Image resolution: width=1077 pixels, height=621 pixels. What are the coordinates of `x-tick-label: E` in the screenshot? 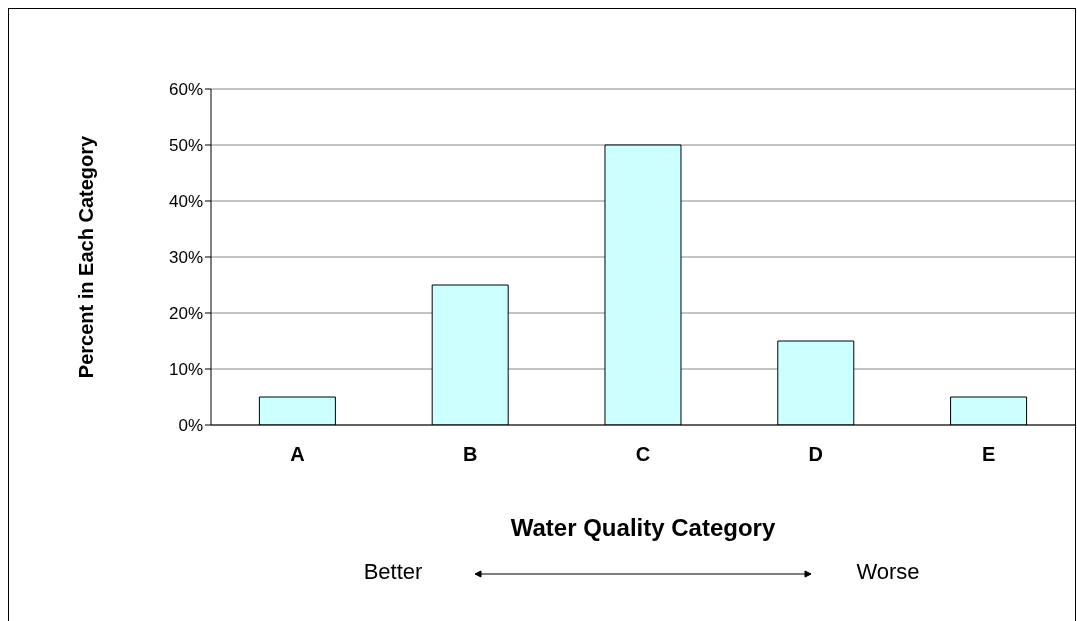 It's located at (988, 454).